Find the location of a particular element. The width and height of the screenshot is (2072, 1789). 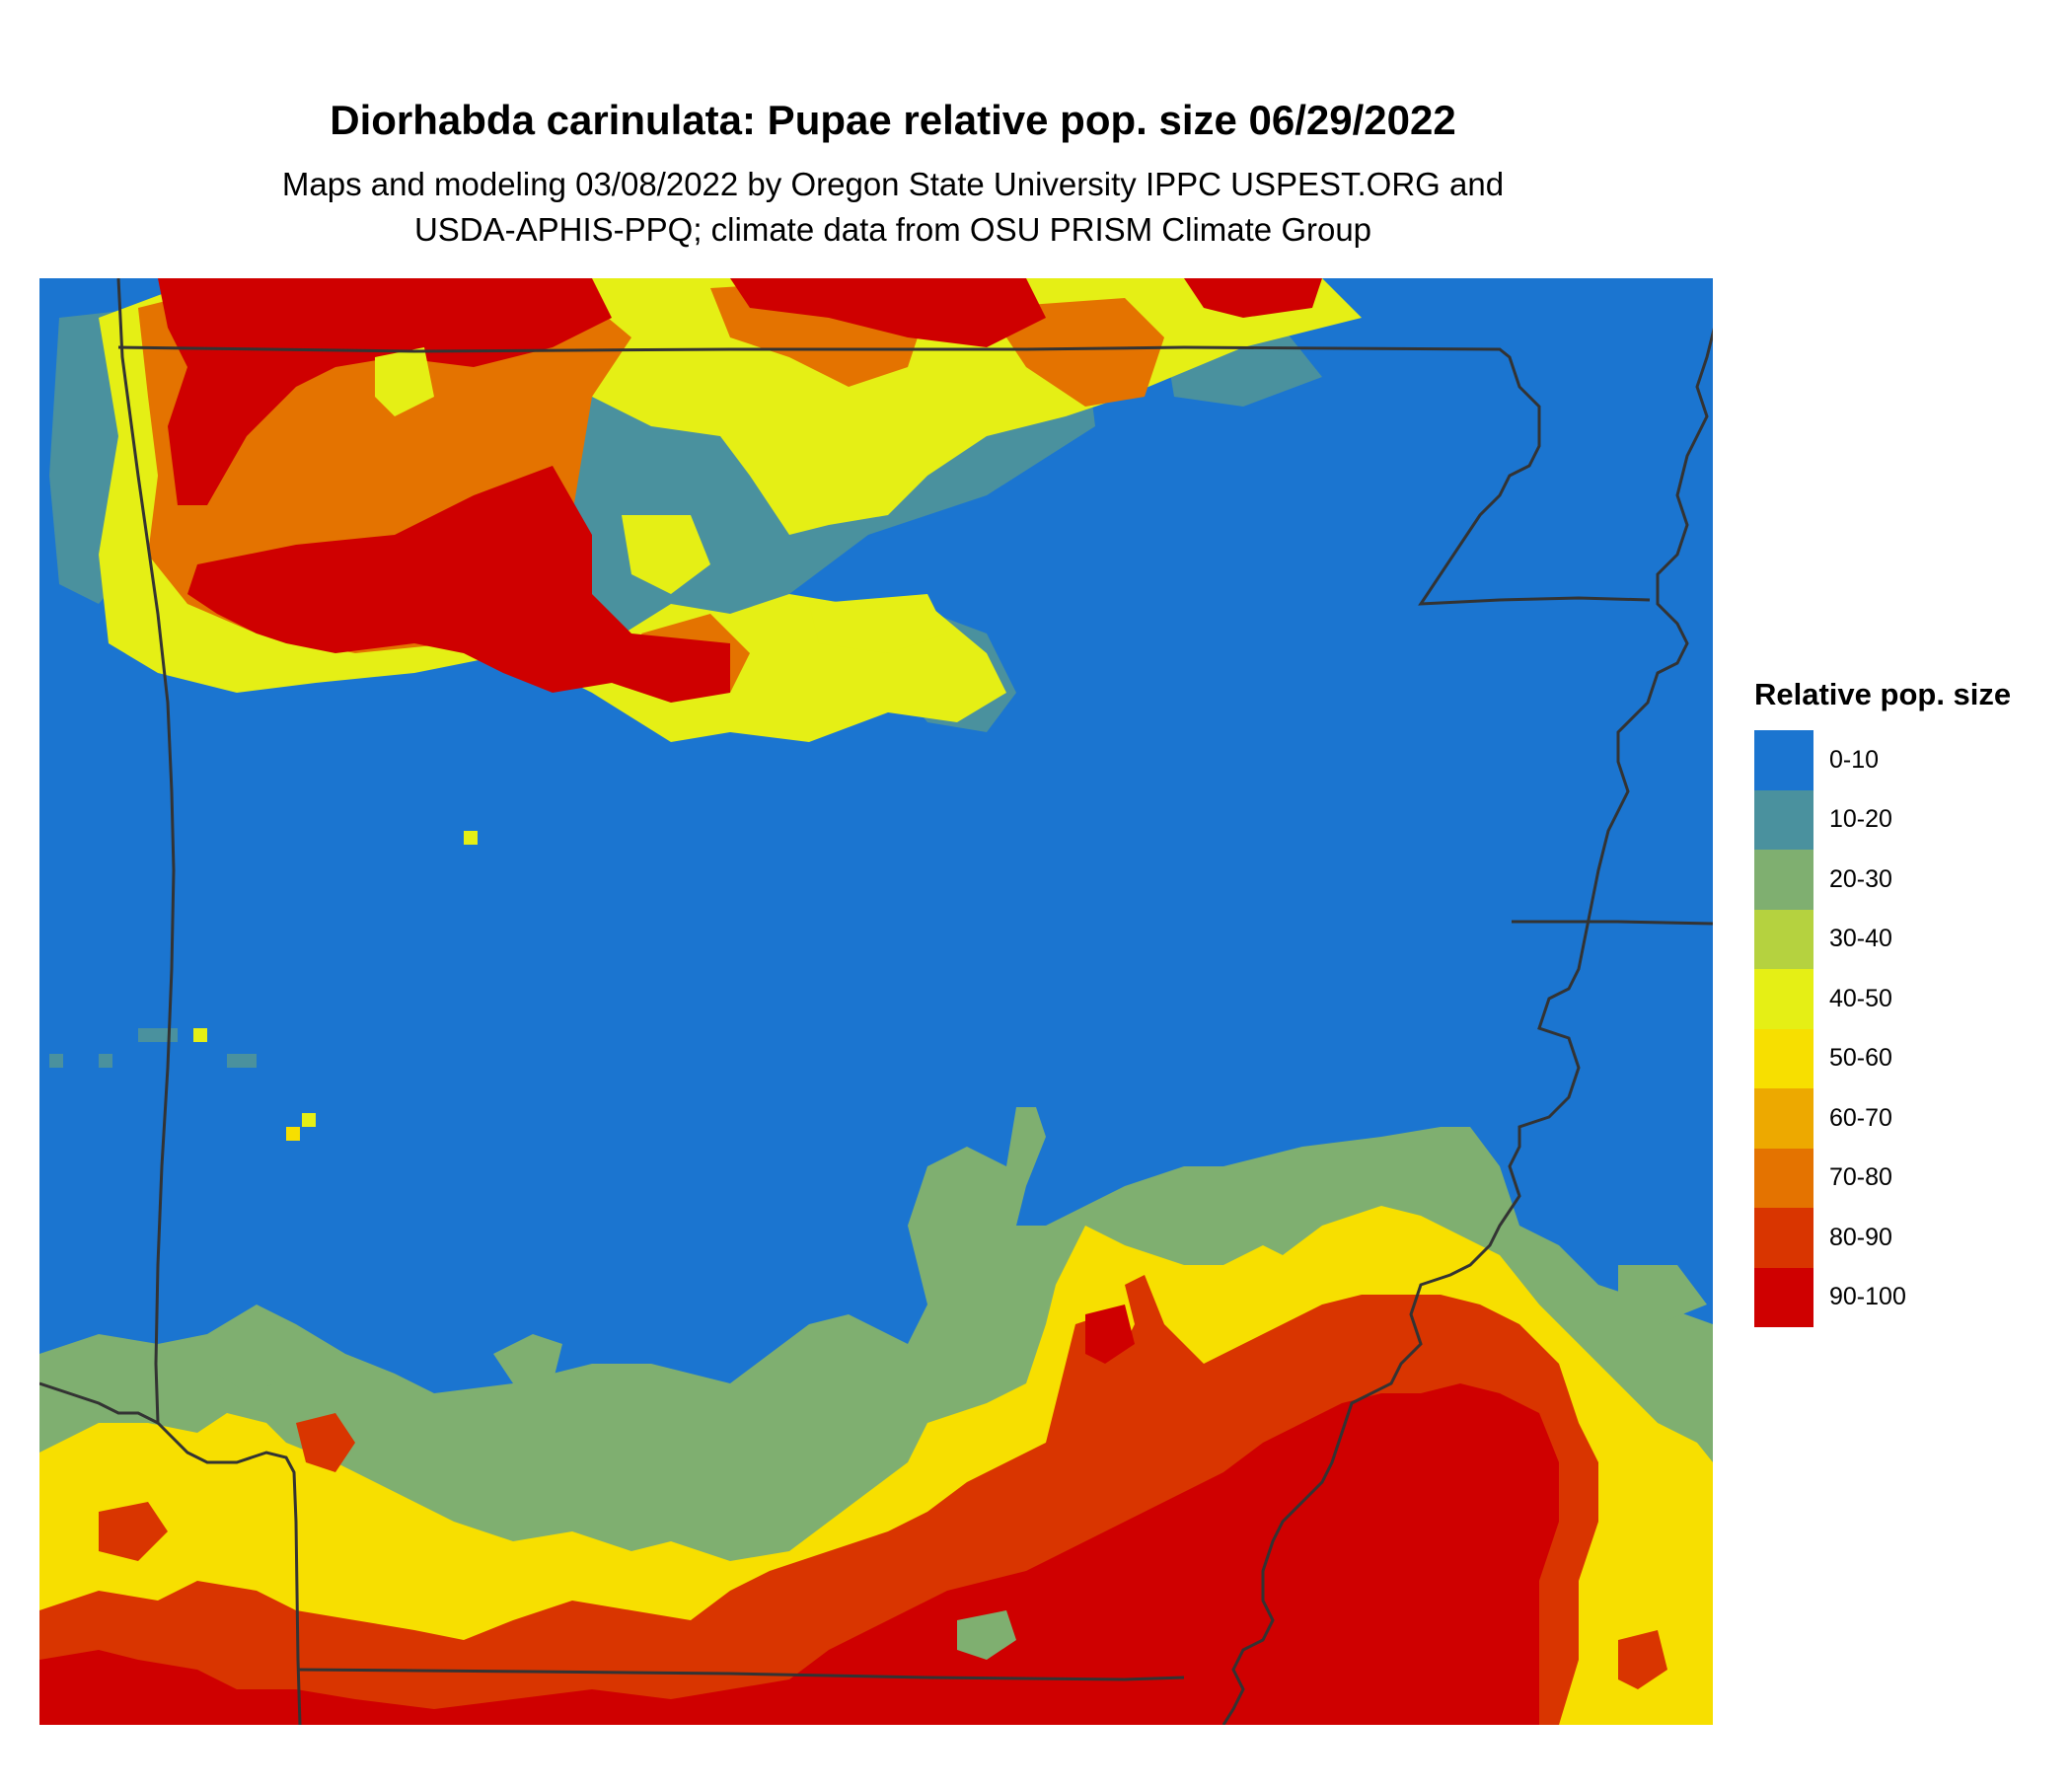

south-border is located at coordinates (741, 1674).